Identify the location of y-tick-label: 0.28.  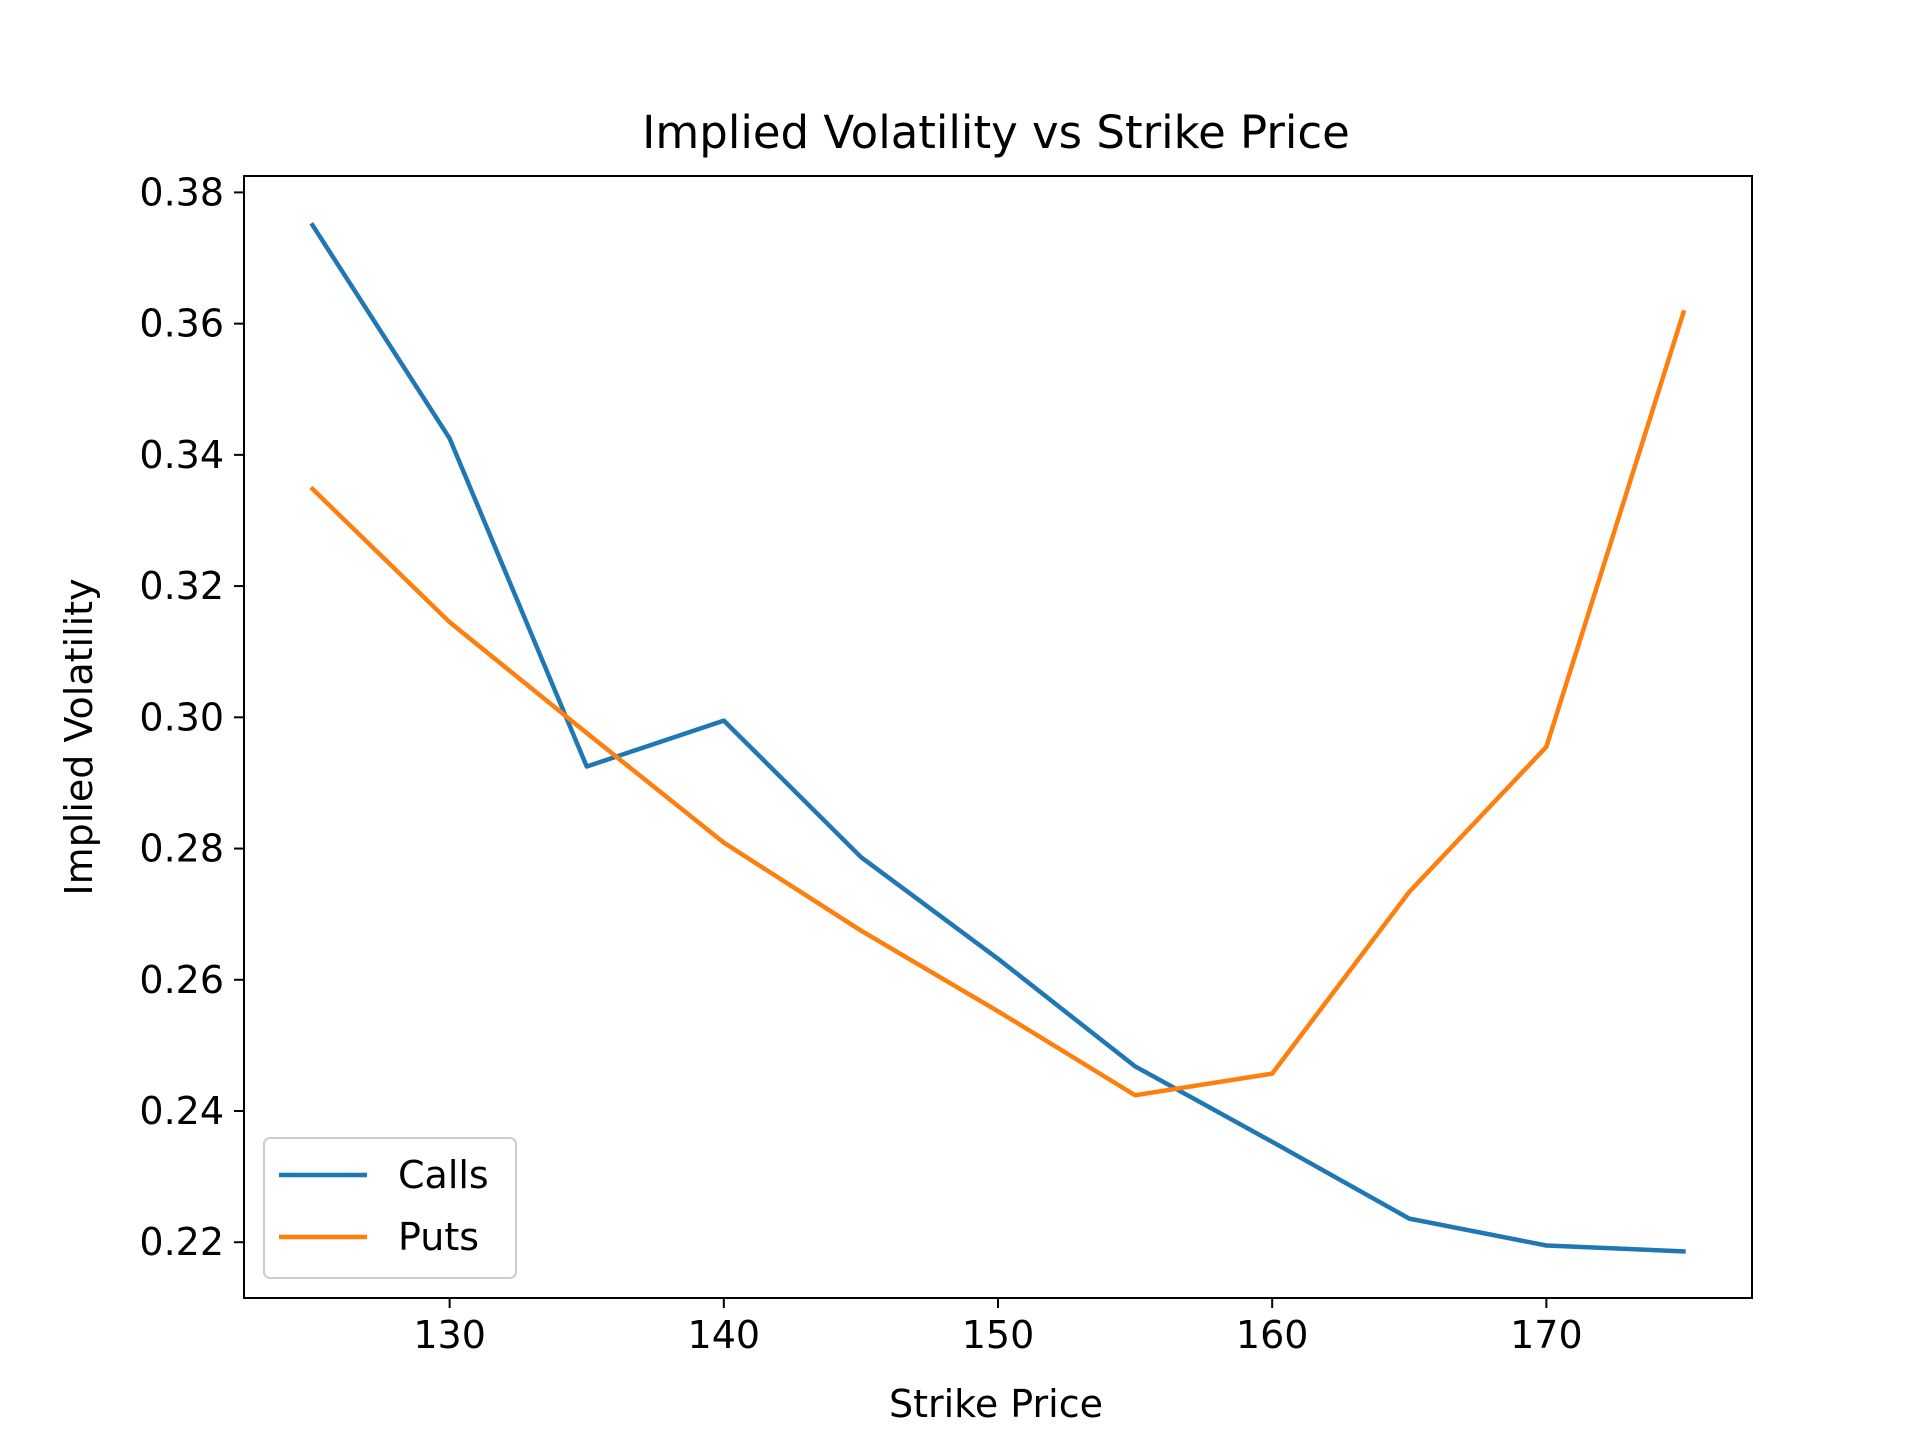
(181, 849).